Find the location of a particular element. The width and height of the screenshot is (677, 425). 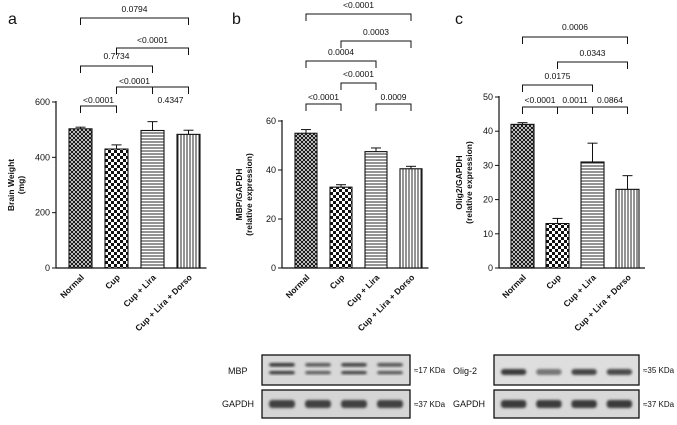

p-value-label: 0.0011 is located at coordinates (575, 100).